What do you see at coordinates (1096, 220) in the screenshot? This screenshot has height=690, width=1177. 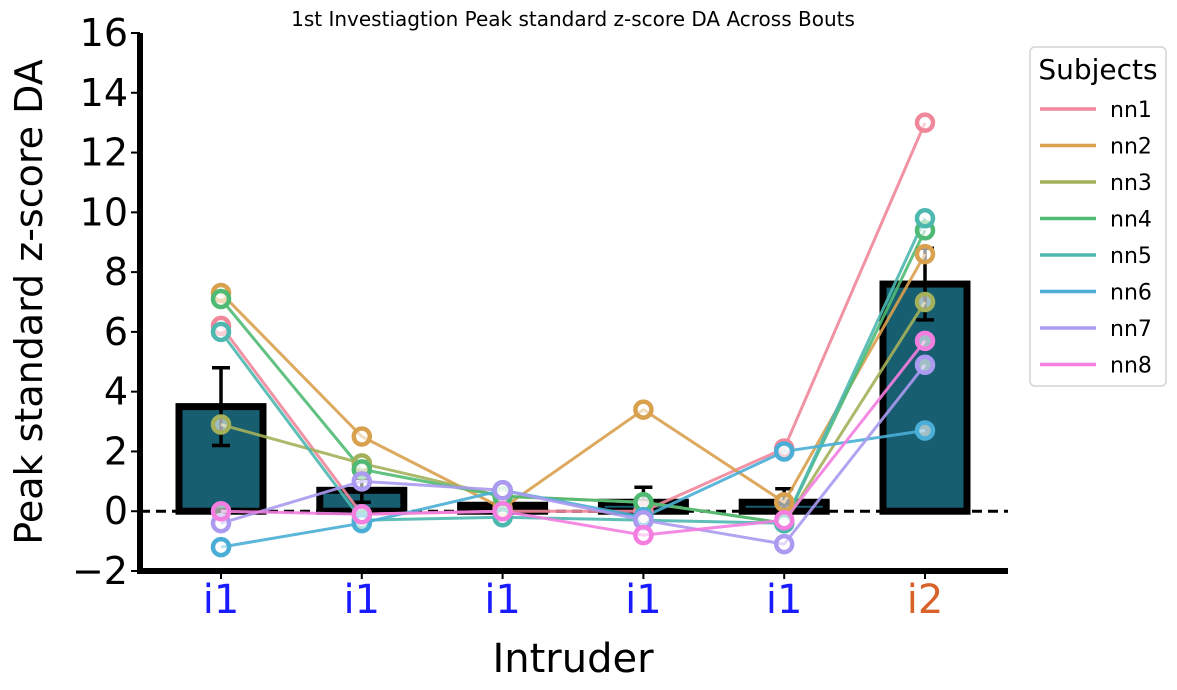 I see `legend-item-nn4: nn4` at bounding box center [1096, 220].